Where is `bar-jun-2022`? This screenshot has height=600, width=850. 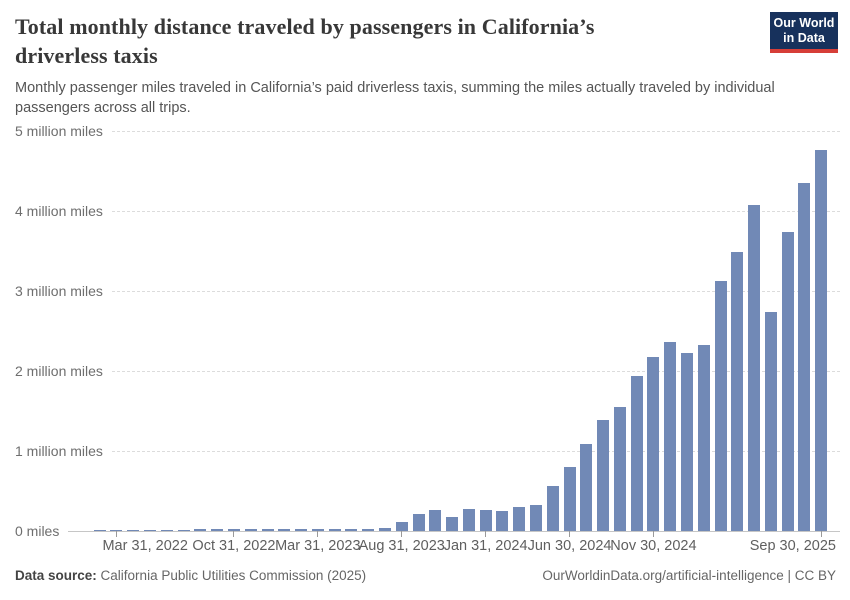 bar-jun-2022 is located at coordinates (166, 530).